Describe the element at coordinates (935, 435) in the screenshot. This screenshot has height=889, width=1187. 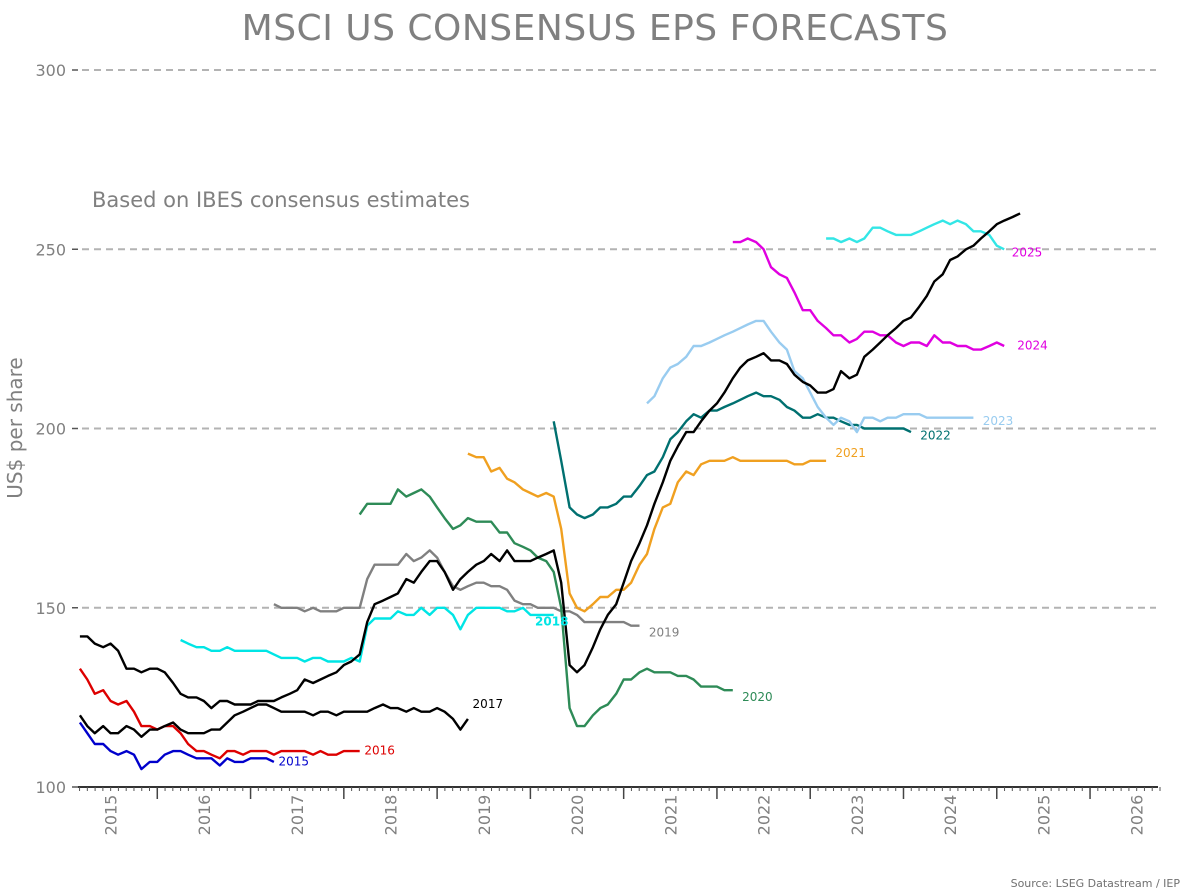
I see `series-label-2022: 2022` at that location.